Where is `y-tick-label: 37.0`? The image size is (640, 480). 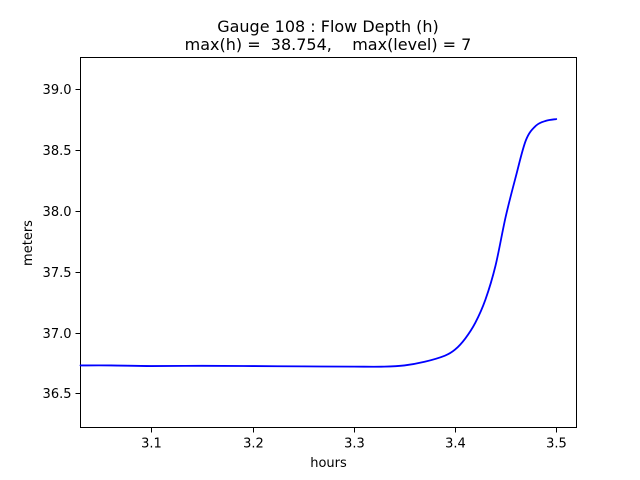
y-tick-label: 37.0 is located at coordinates (57, 334).